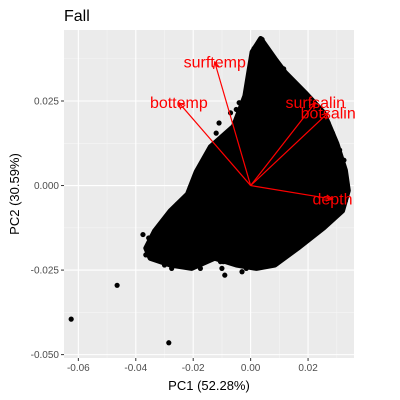  Describe the element at coordinates (77, 16) in the screenshot. I see `chart-title: Fall` at that location.